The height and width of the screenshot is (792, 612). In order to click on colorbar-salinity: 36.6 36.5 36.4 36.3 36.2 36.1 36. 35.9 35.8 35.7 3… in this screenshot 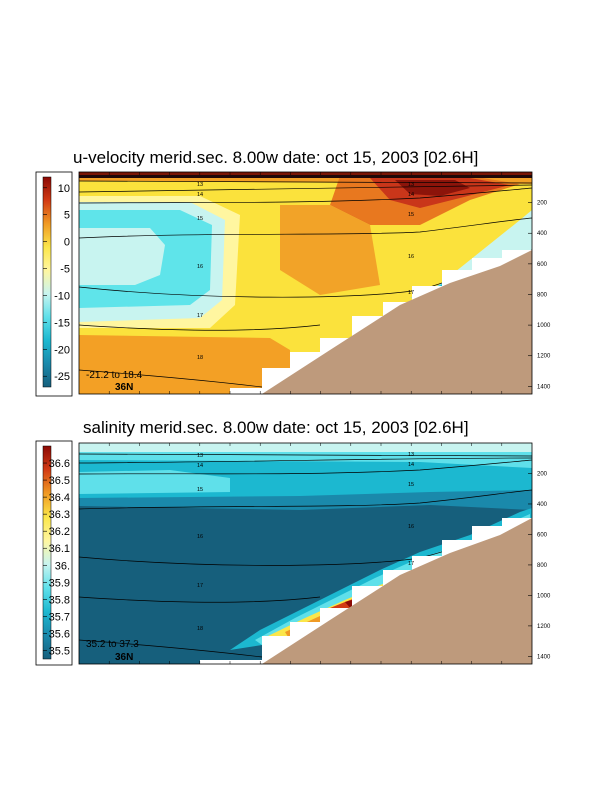, I will do `click(54, 553)`.